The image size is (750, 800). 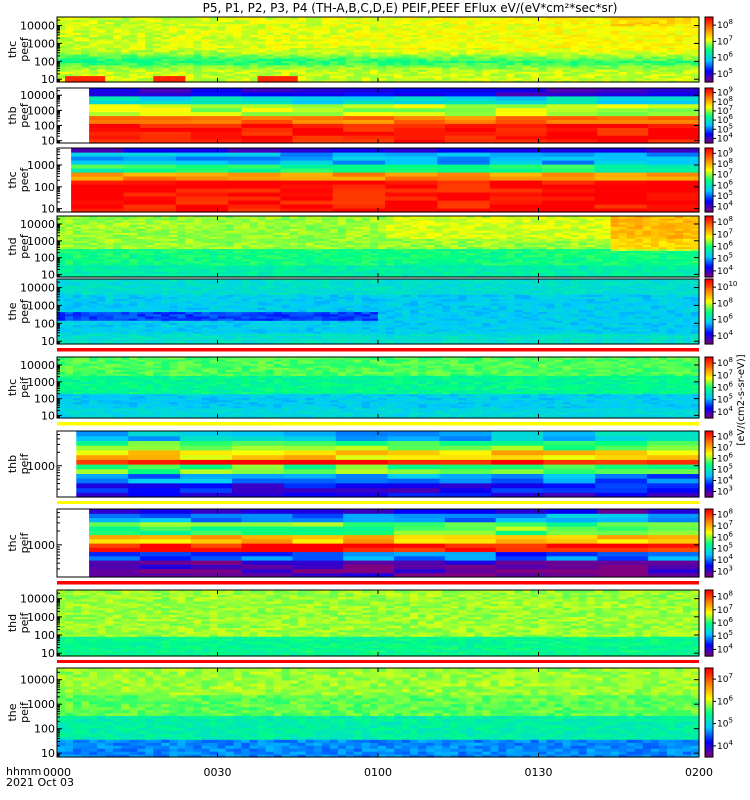 What do you see at coordinates (725, 24) in the screenshot?
I see `colorbar-tick-label: 108` at bounding box center [725, 24].